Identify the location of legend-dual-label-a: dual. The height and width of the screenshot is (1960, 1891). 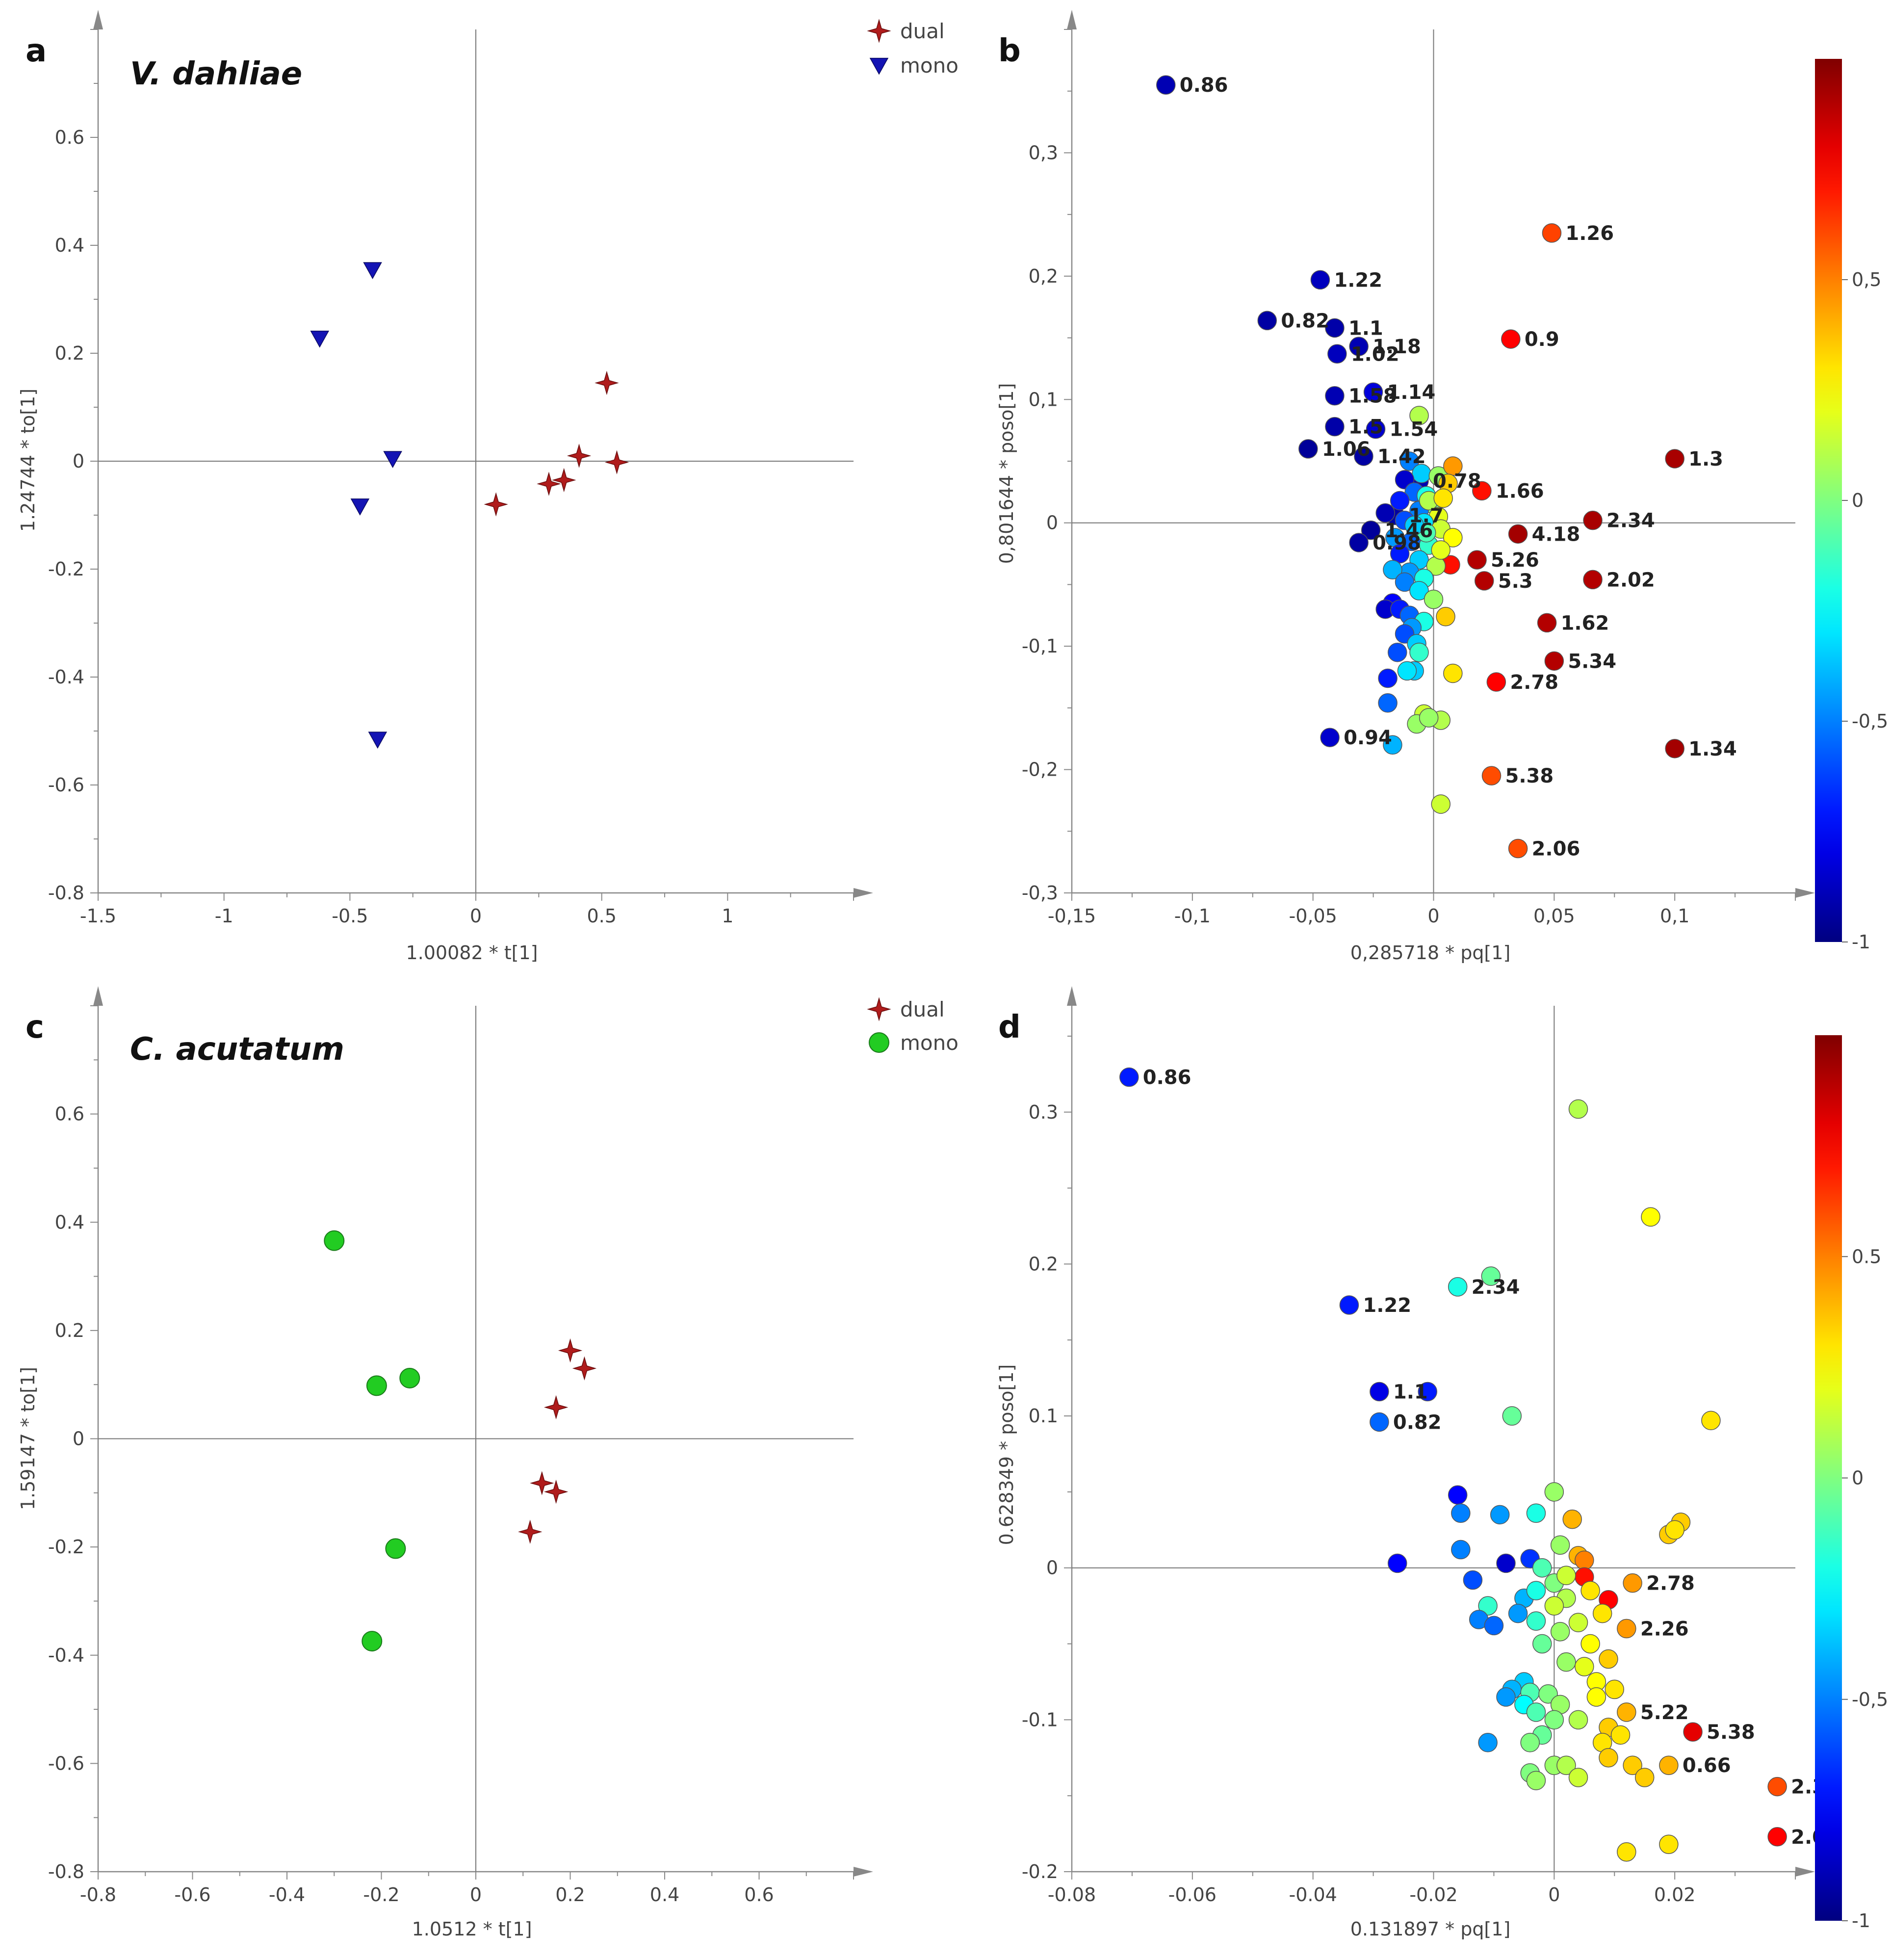
(922, 31).